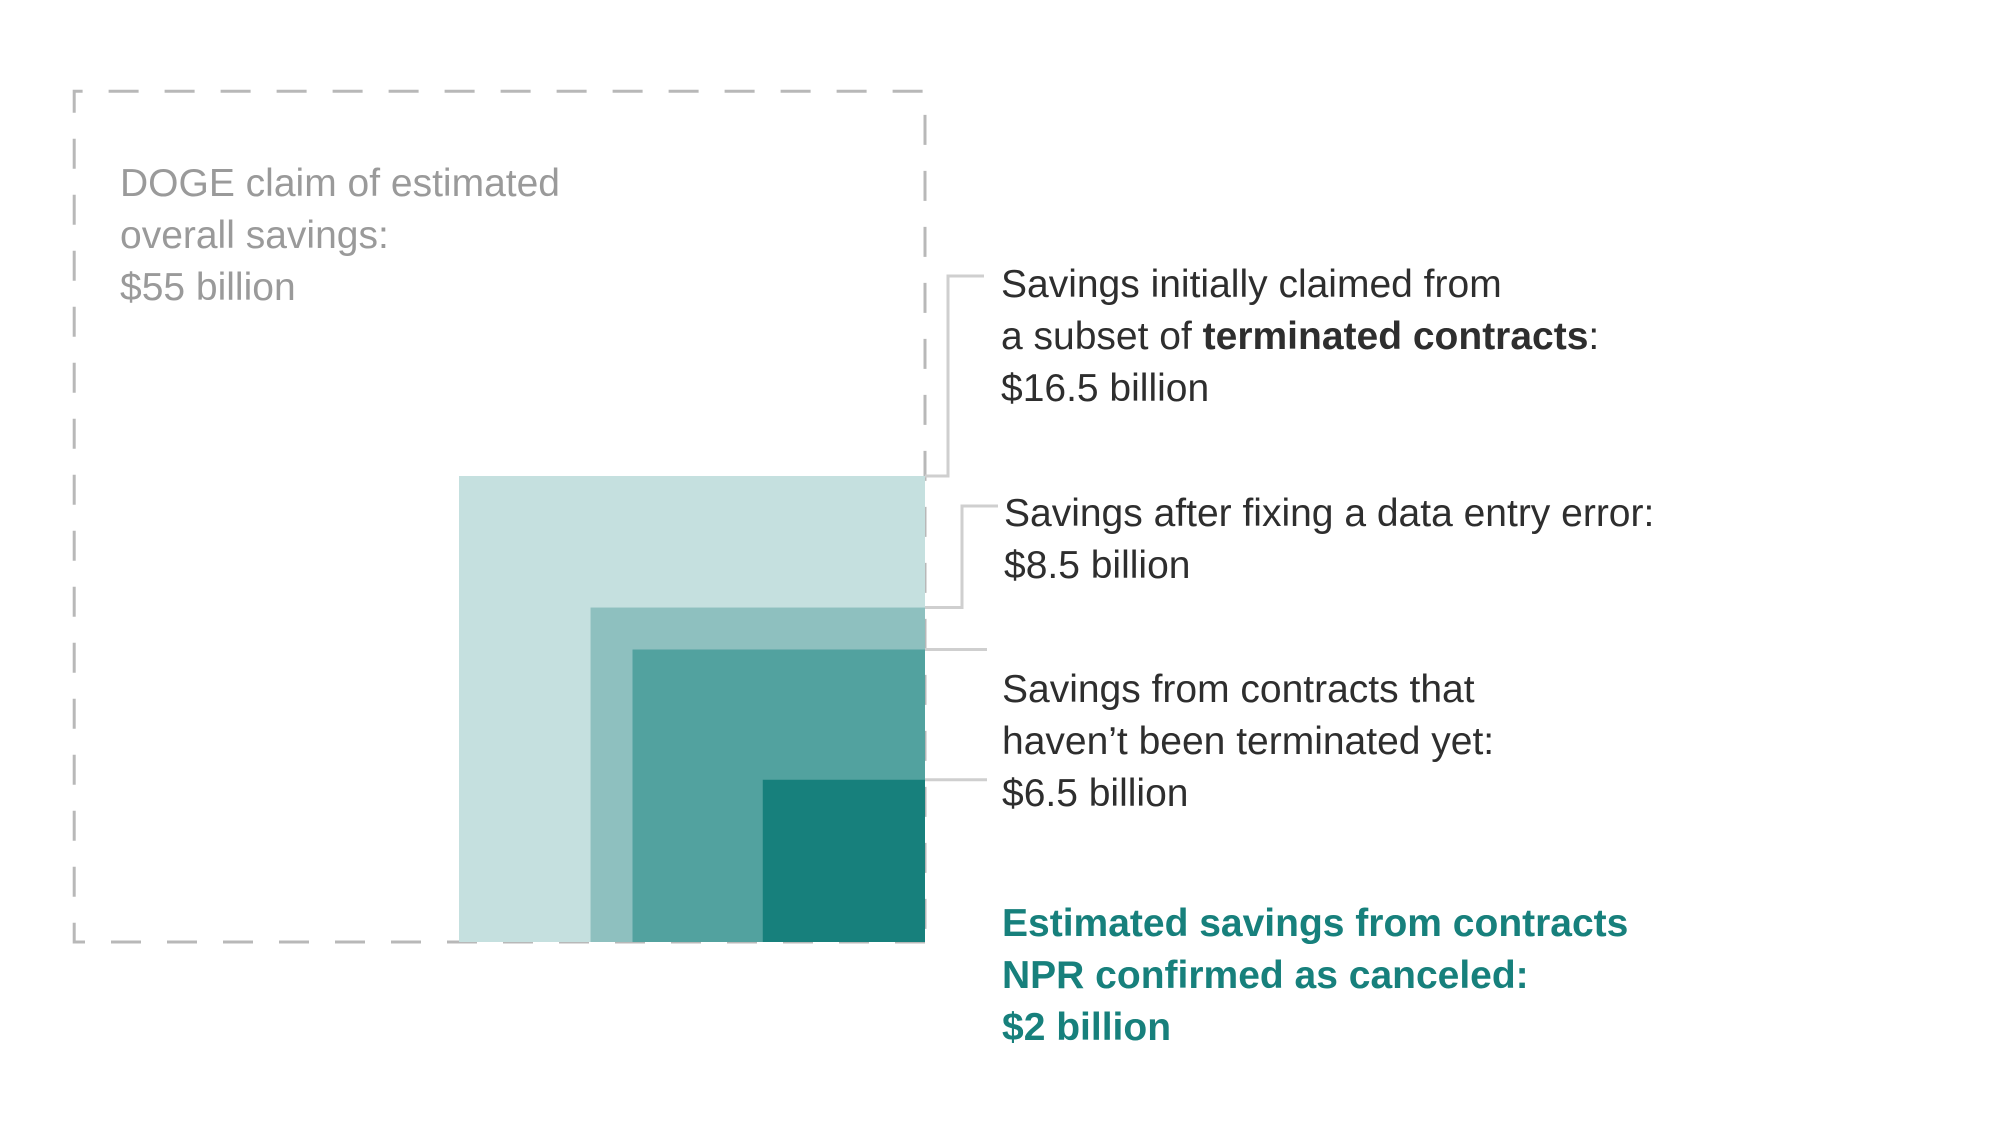 This screenshot has width=2000, height=1134. I want to click on label-line: a subset of terminated contracts:, so click(1300, 337).